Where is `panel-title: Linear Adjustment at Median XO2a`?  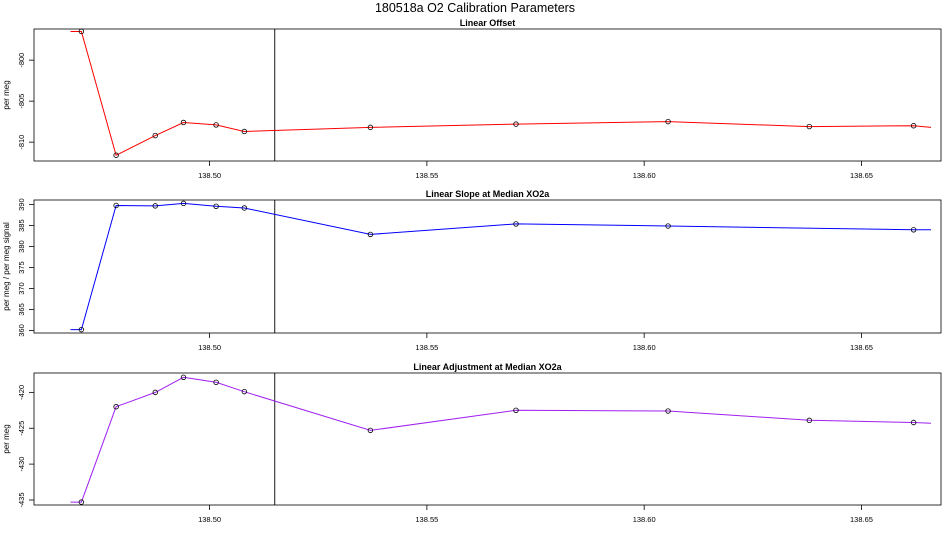
panel-title: Linear Adjustment at Median XO2a is located at coordinates (487, 367).